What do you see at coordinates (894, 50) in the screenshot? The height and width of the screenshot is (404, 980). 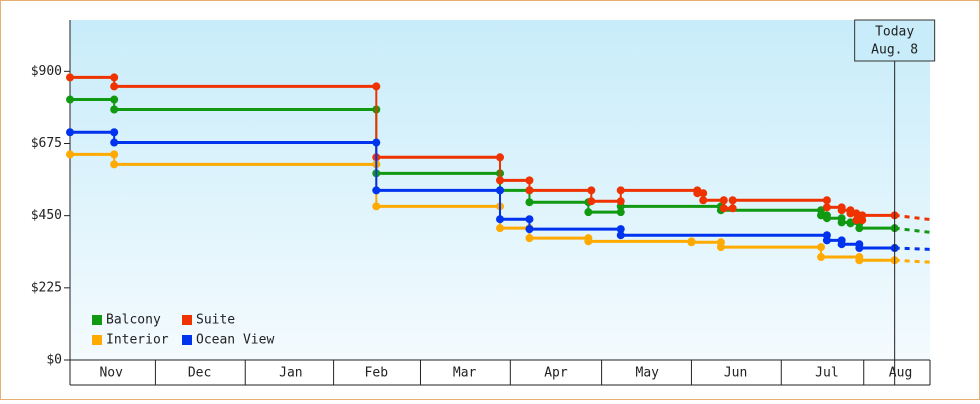 I see `today-date: Aug. 8` at bounding box center [894, 50].